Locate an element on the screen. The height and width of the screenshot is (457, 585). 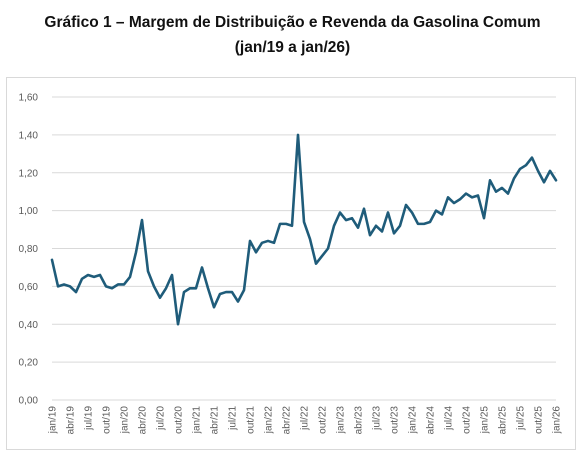
x-tick-label: jul/20 is located at coordinates (161, 418).